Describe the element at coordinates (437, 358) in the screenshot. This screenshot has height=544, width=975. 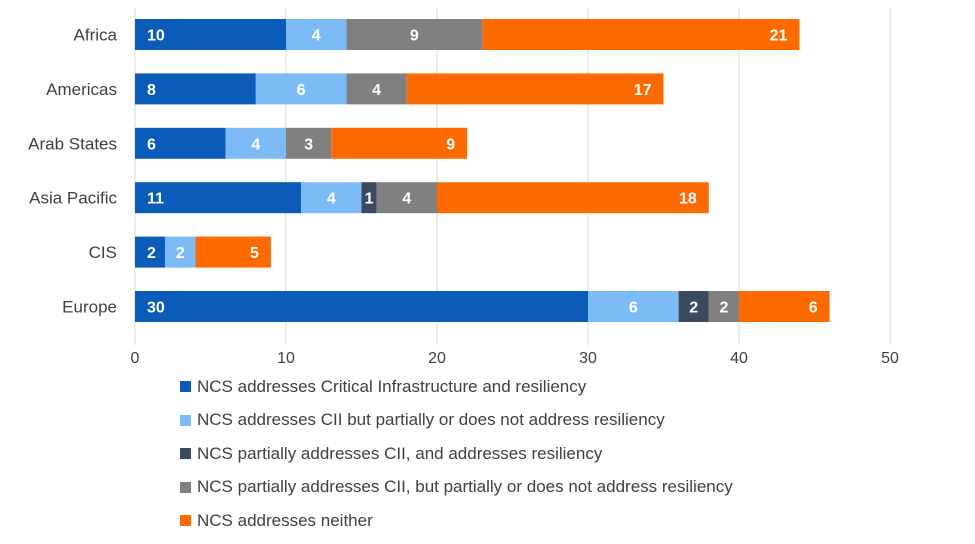
I see `x-tick-label: 20` at that location.